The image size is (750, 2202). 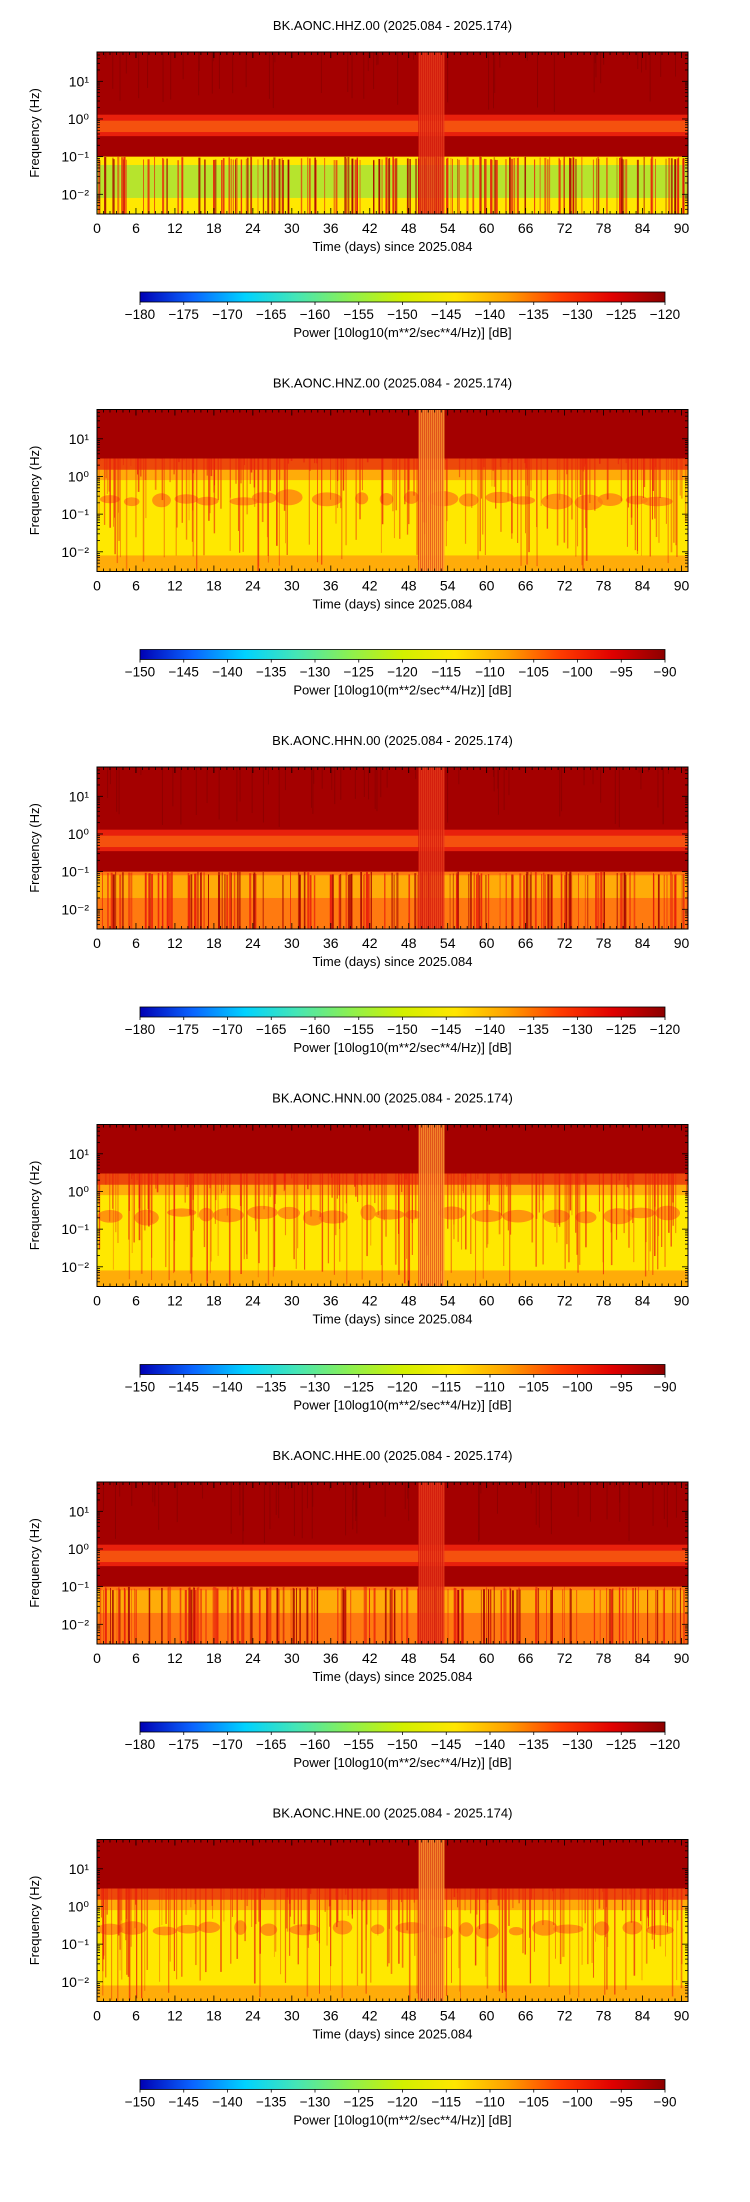 I want to click on x-tick-label: 78, so click(x=604, y=1658).